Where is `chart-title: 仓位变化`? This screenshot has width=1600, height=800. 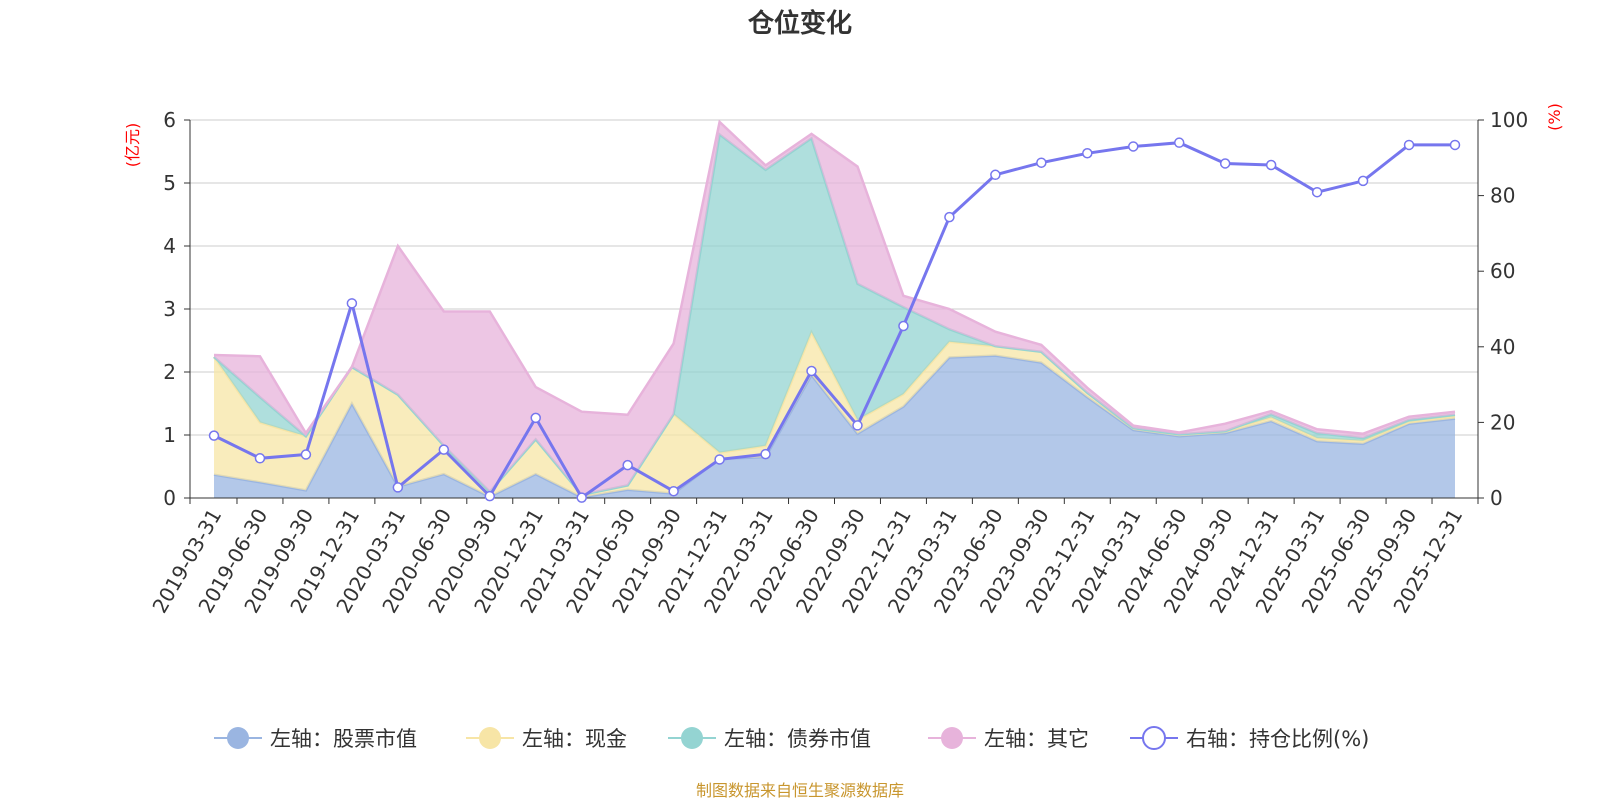
chart-title: 仓位变化 is located at coordinates (799, 23).